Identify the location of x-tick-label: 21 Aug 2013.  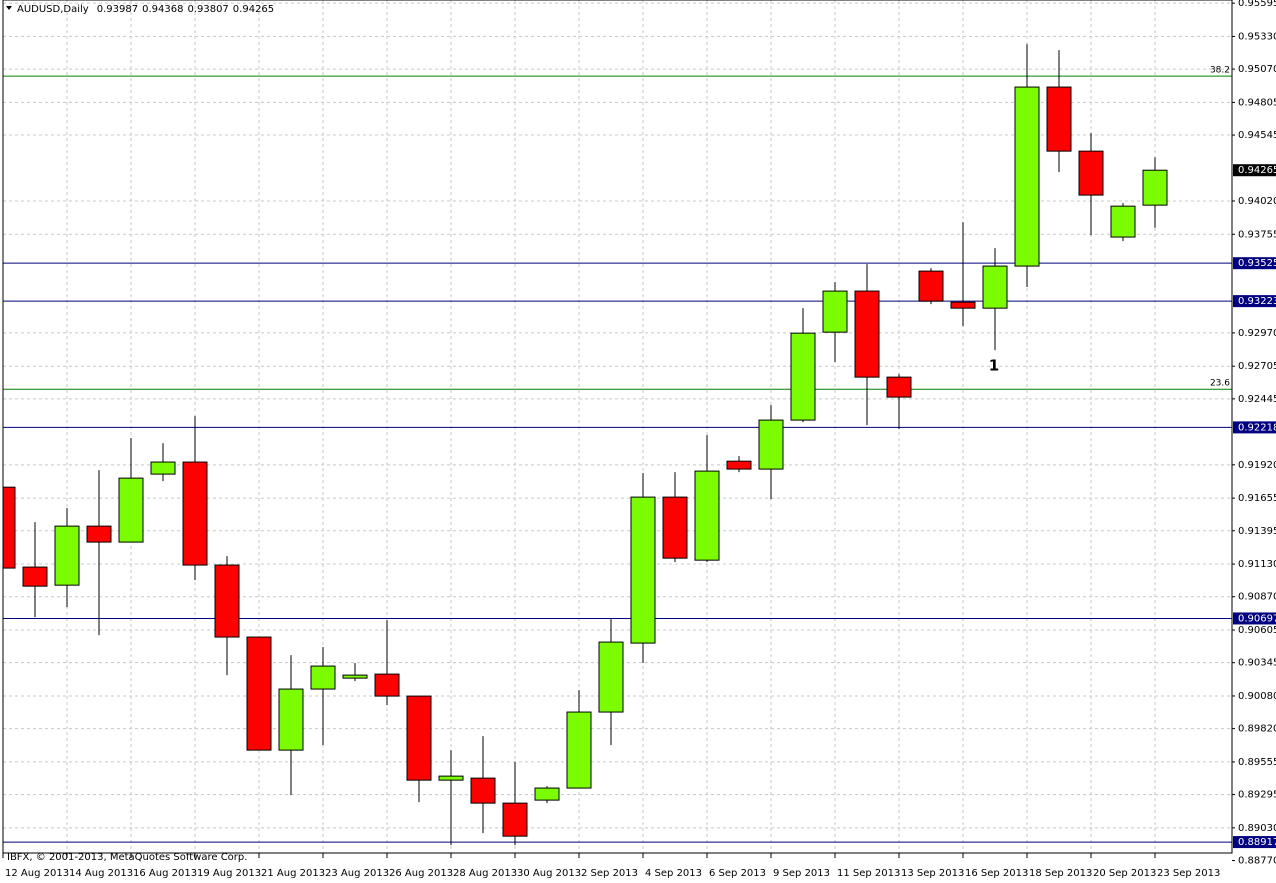
(293, 873).